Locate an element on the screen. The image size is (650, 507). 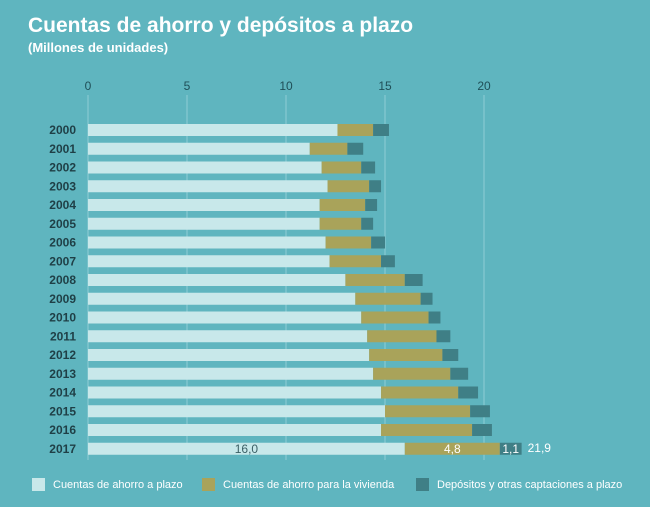
y-category-label: 2013 is located at coordinates (62, 374).